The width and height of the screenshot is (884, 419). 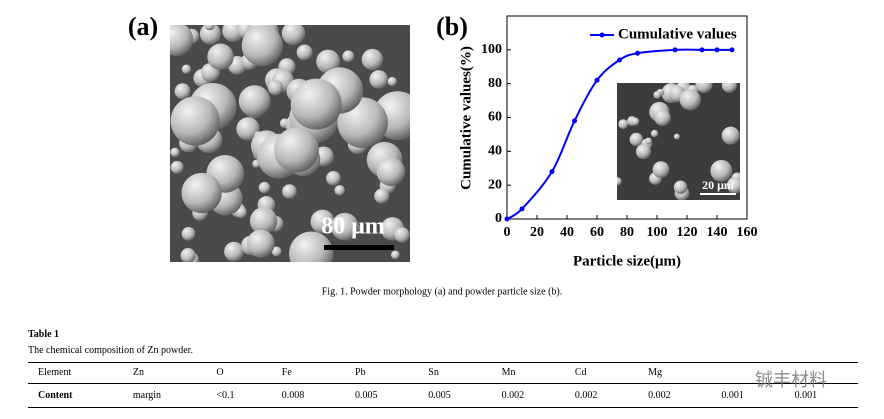 I want to click on header-cell: Zn, so click(x=164, y=373).